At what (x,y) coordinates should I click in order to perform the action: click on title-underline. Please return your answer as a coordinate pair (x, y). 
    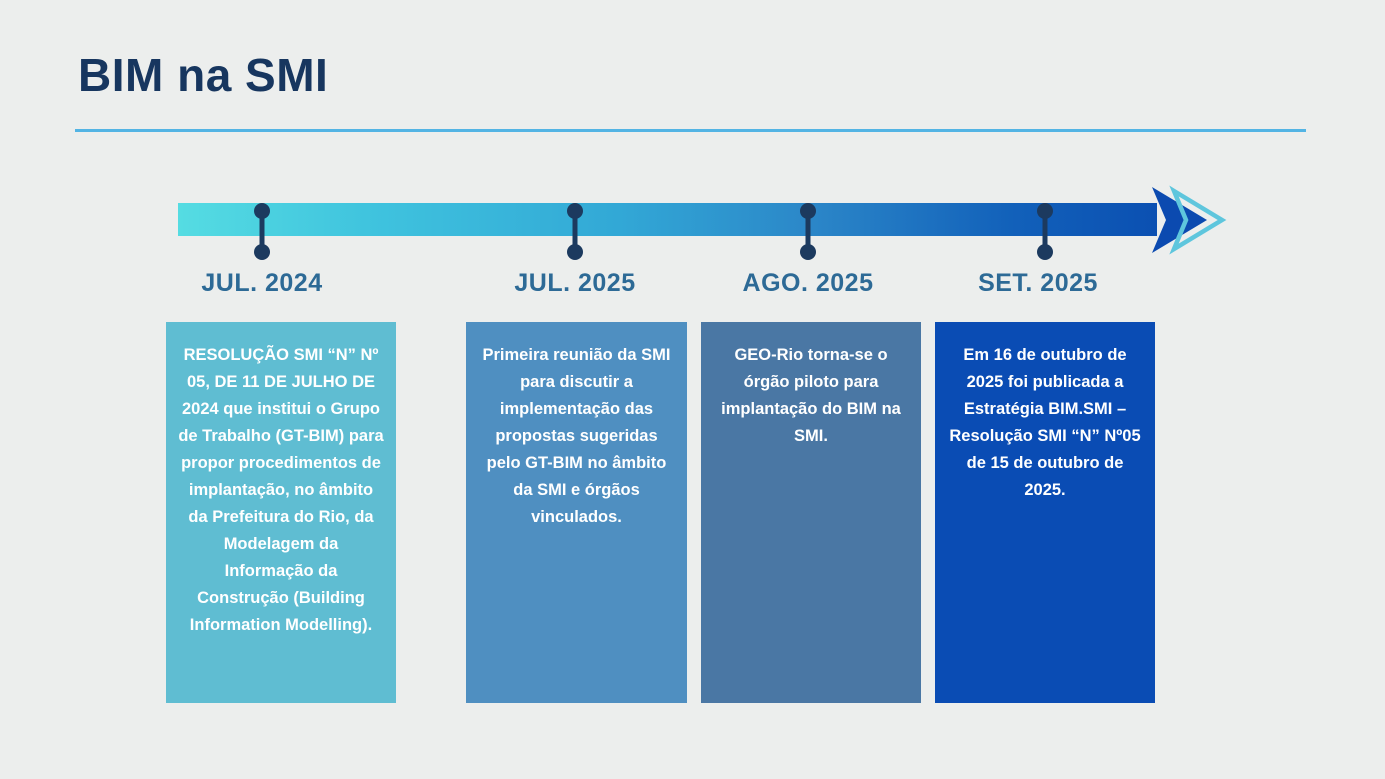
    Looking at the image, I should click on (690, 130).